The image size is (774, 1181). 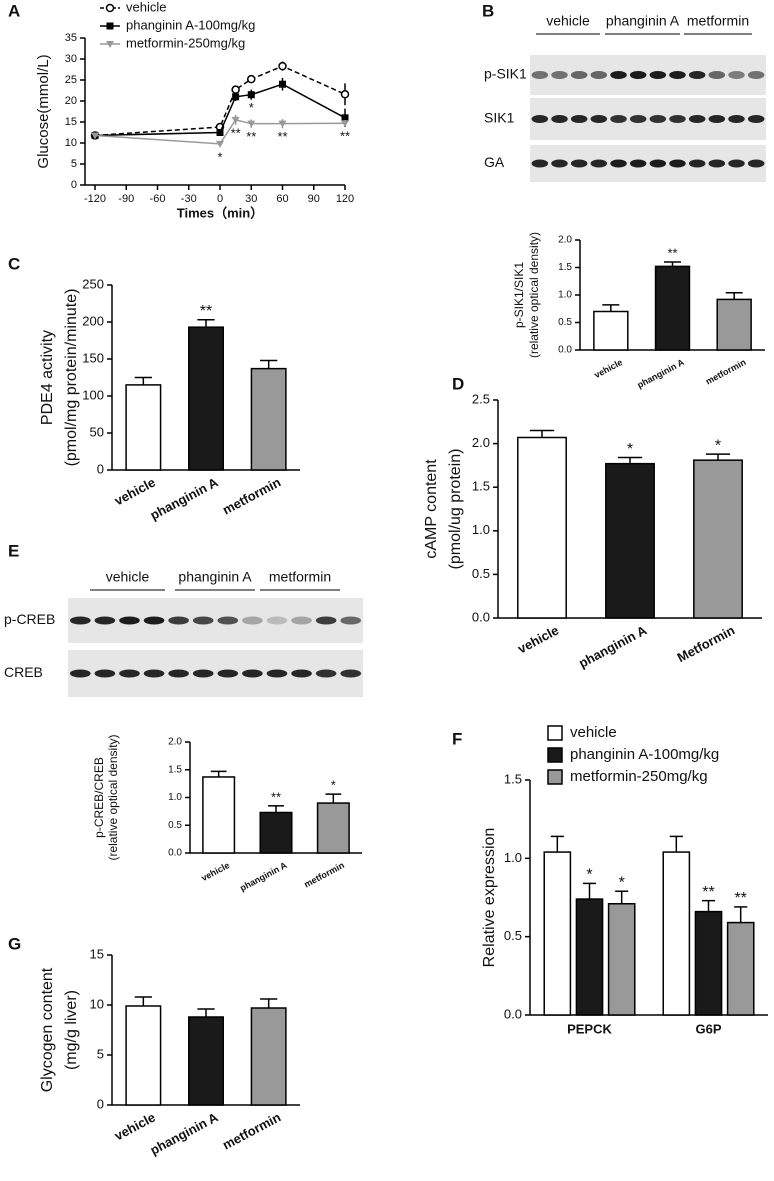 What do you see at coordinates (99, 797) in the screenshot?
I see `y-axis-label: p-CREB/CREB` at bounding box center [99, 797].